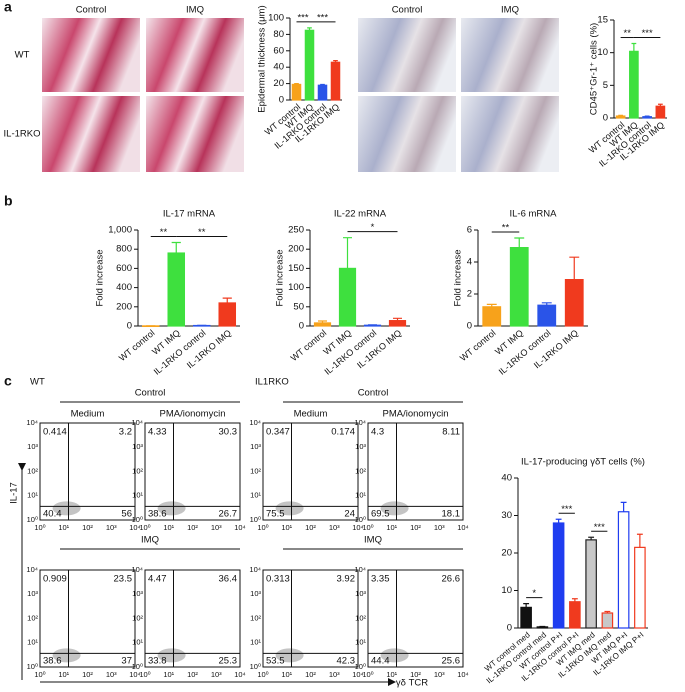 Image resolution: width=685 pixels, height=692 pixels. I want to click on y-tick-label: 4, so click(469, 262).